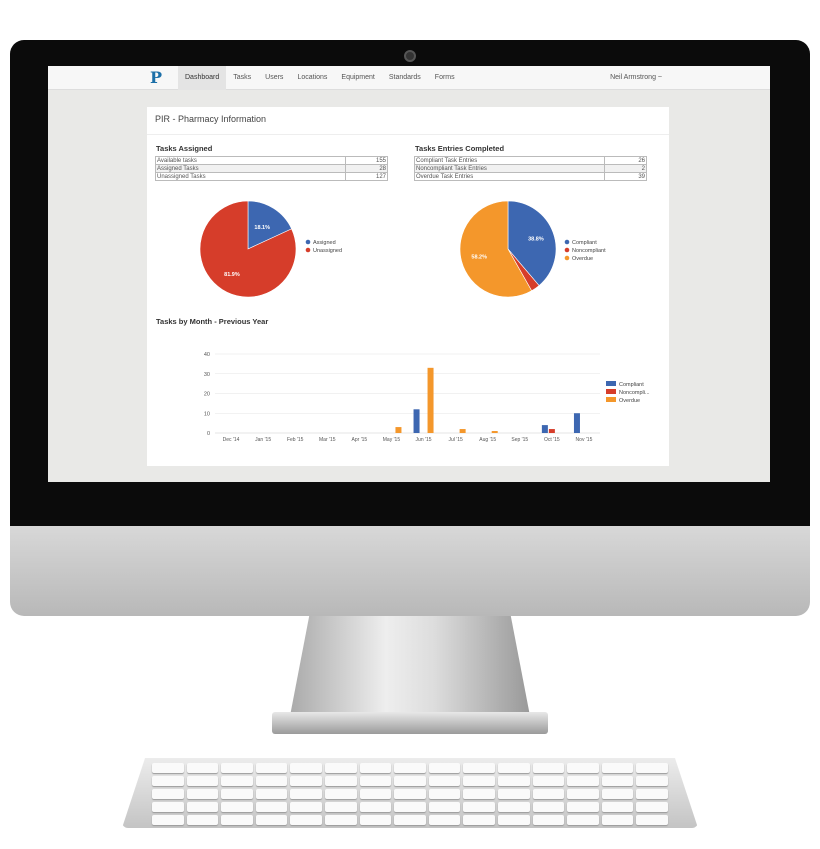 The image size is (820, 849). What do you see at coordinates (271, 176) in the screenshot?
I see `table-row: Unassigned Tasks 127` at bounding box center [271, 176].